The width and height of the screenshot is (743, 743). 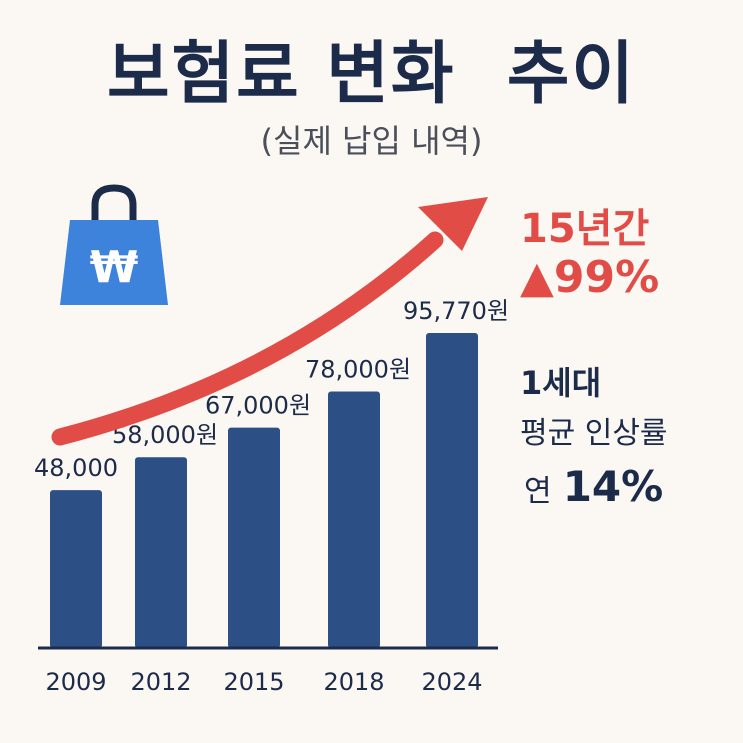 I want to click on x-tick-2024: 2024, so click(x=451, y=682).